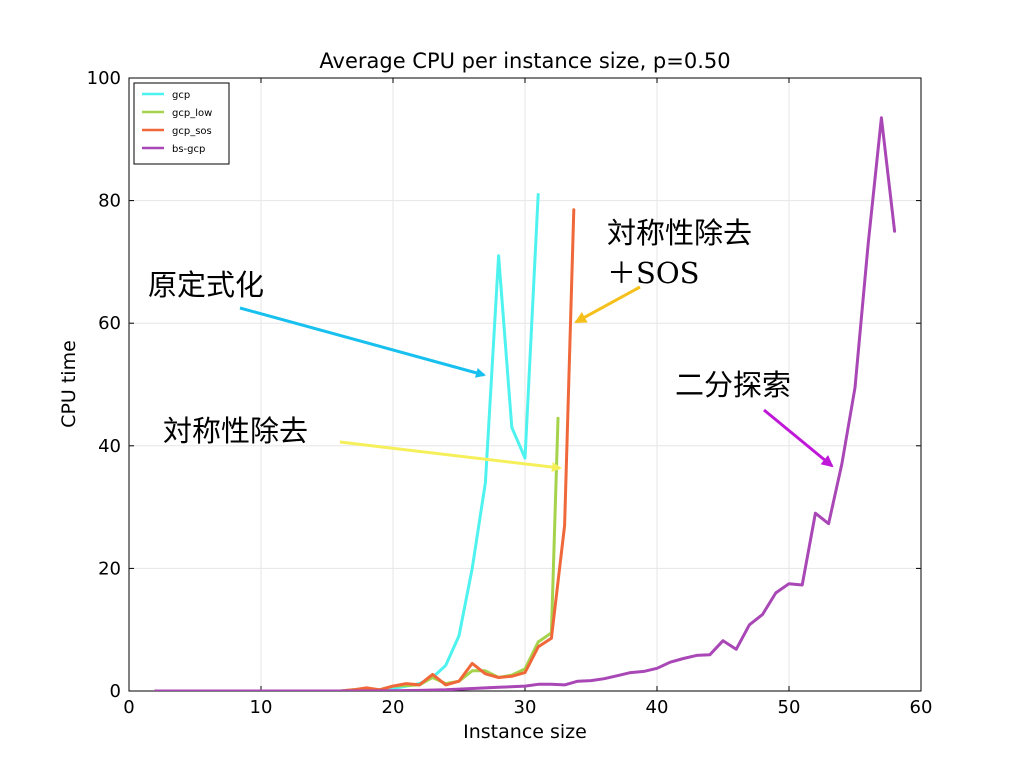 The image size is (1024, 768). What do you see at coordinates (192, 131) in the screenshot?
I see `legend-label-gcp-sos: gcp_sos` at bounding box center [192, 131].